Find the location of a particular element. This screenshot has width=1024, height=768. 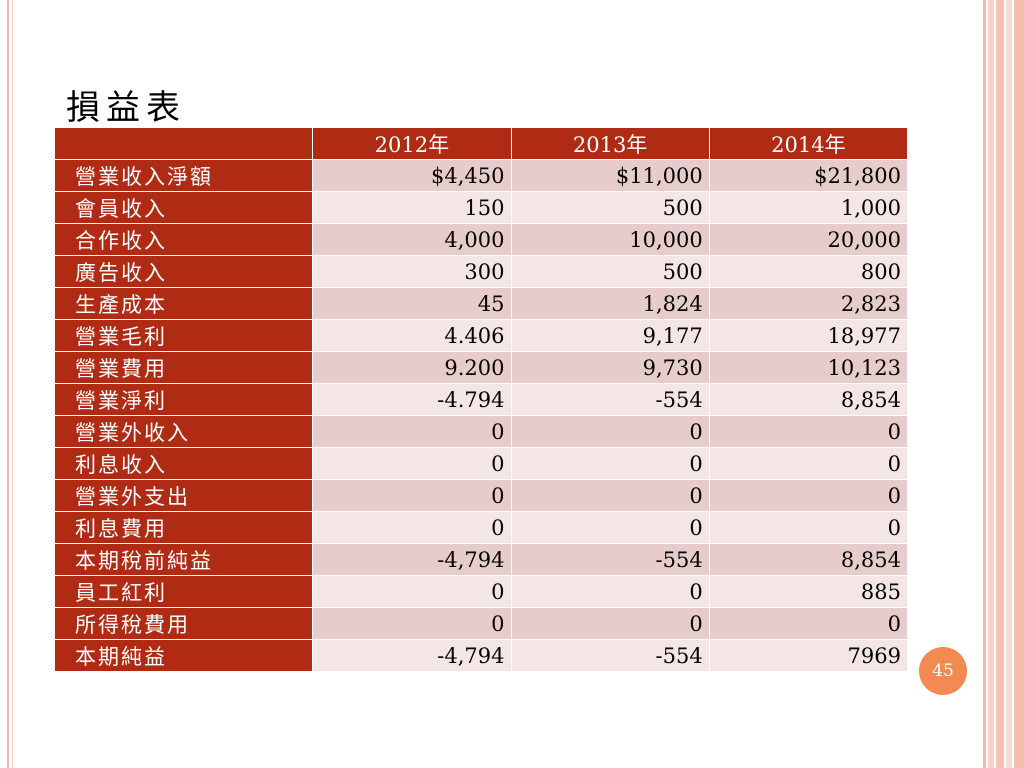

value-cell: 1,000 is located at coordinates (808, 207).